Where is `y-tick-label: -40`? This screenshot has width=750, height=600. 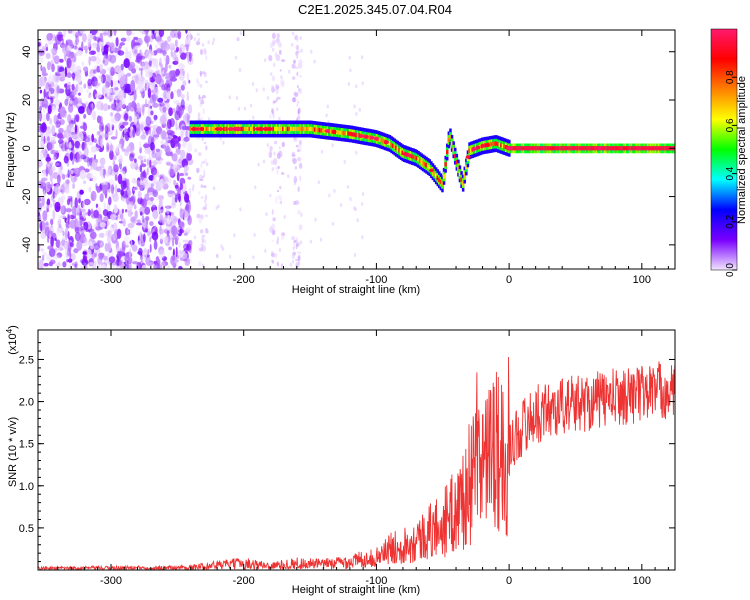 y-tick-label: -40 is located at coordinates (27, 245).